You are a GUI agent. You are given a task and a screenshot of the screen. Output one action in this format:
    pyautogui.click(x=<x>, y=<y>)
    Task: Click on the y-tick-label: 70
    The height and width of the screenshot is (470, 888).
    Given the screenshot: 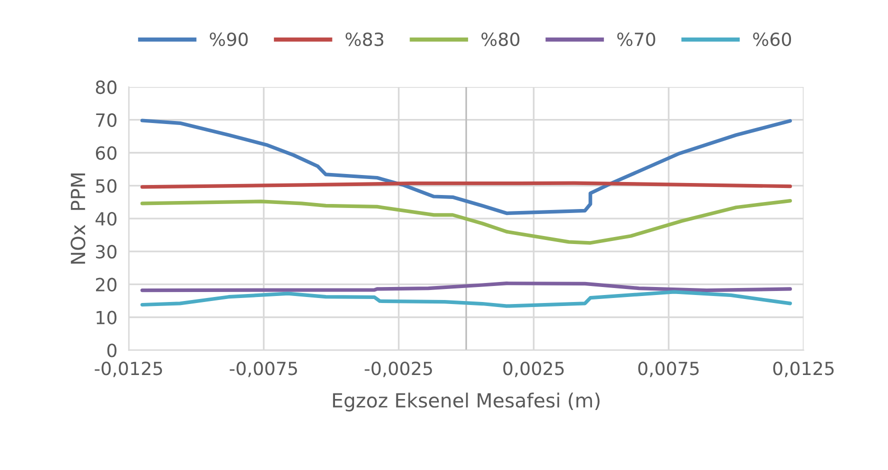 What is the action you would take?
    pyautogui.click(x=106, y=120)
    